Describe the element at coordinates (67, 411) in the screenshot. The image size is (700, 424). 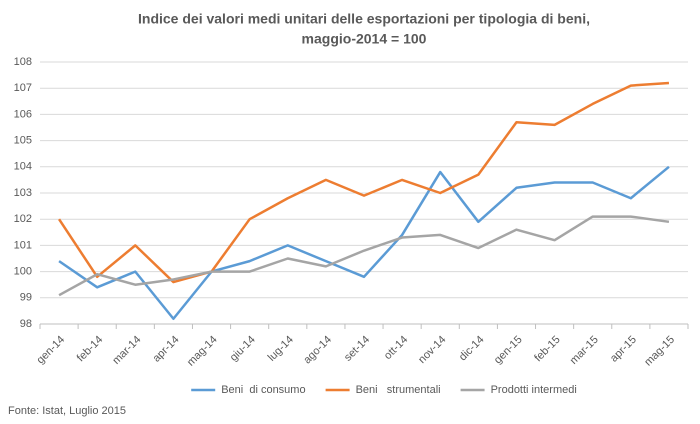
I see `source-note: Fonte: Istat, Luglio 2015` at that location.